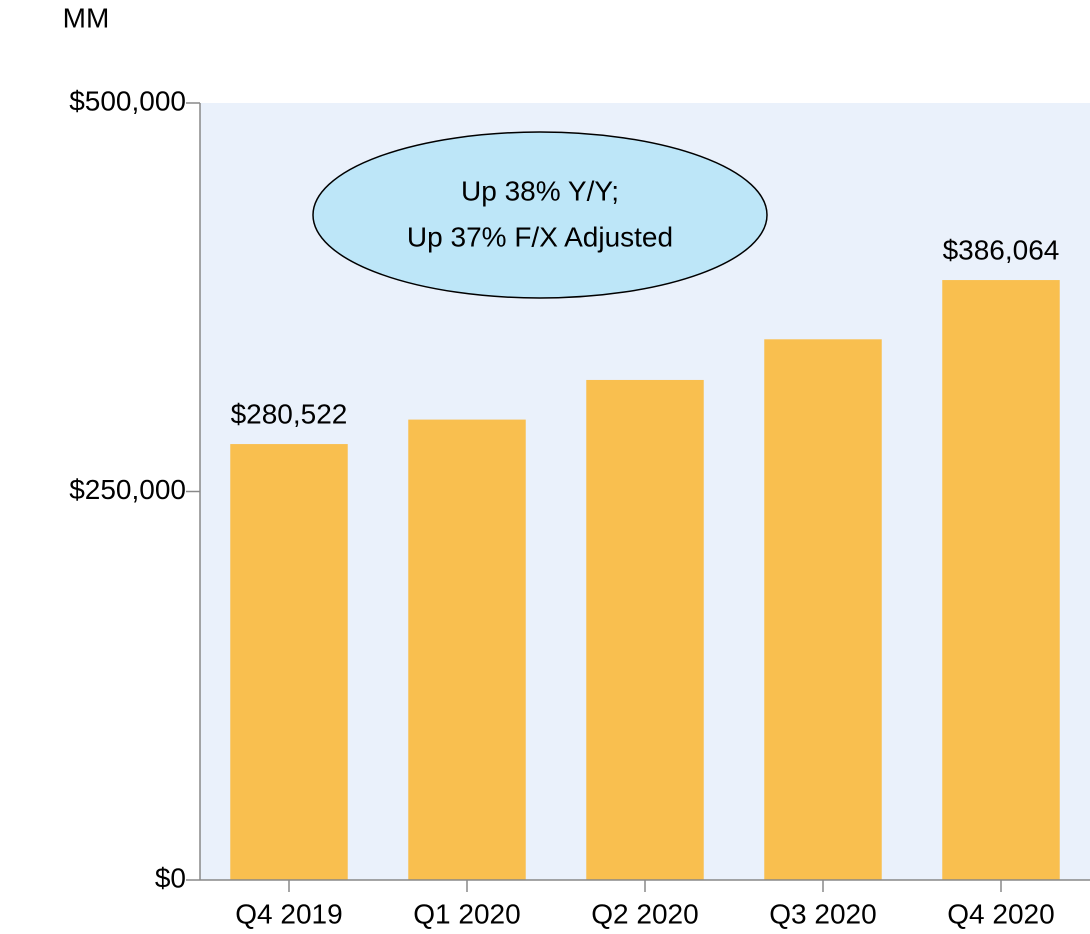 This screenshot has width=1090, height=934. Describe the element at coordinates (466, 913) in the screenshot. I see `x-tick-label: Q1 2020` at that location.